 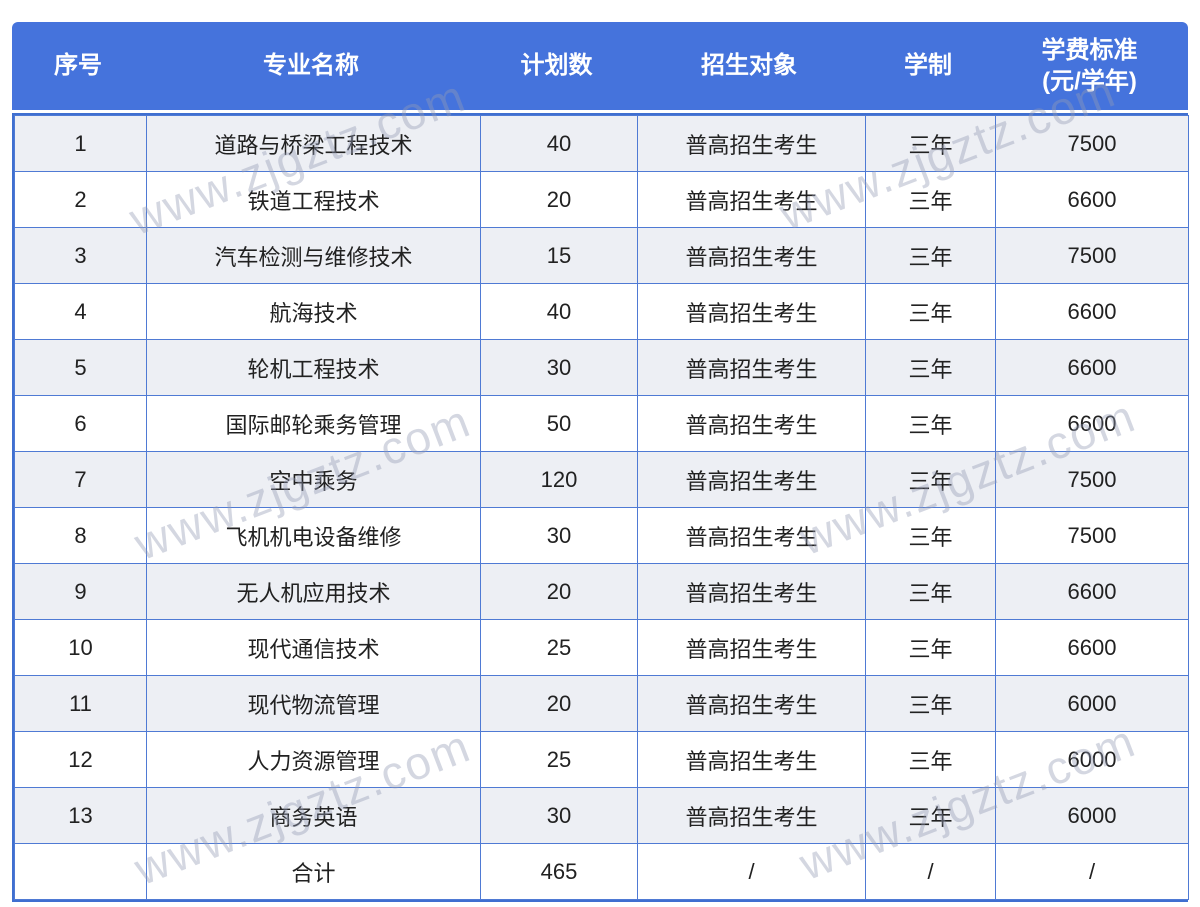 What do you see at coordinates (313, 703) in the screenshot?
I see `cell-major: 现代物流管理` at bounding box center [313, 703].